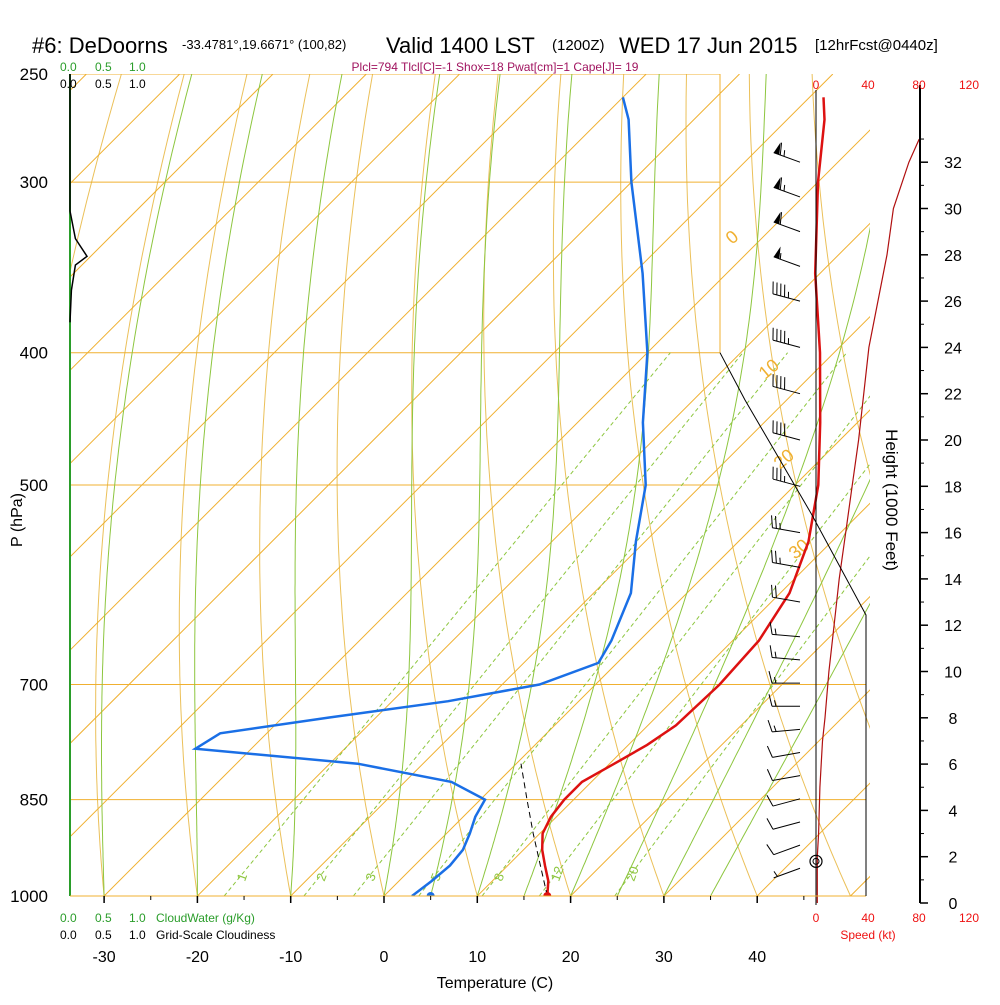 Image resolution: width=1000 pixels, height=1005 pixels. I want to click on mixing-ratio-label-1: 1, so click(242, 877).